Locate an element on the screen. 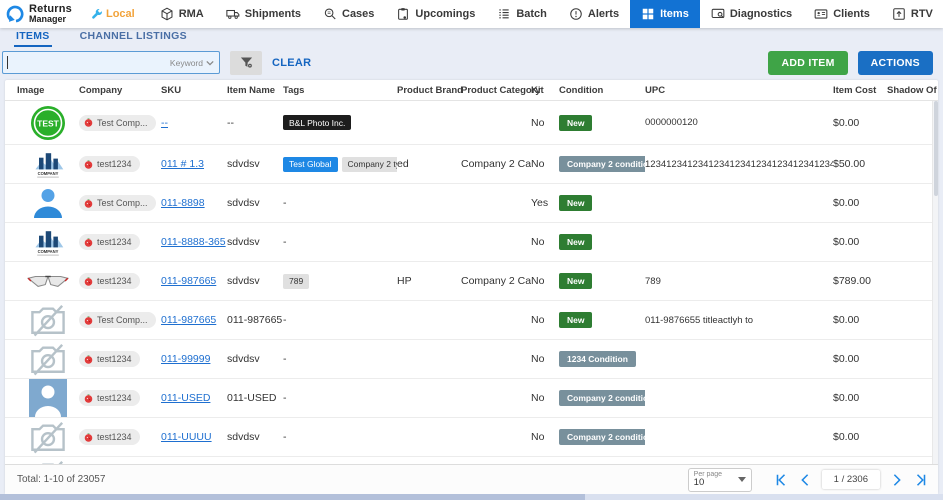 This screenshot has width=943, height=500. sku-link: 011-8888-365 is located at coordinates (193, 242).